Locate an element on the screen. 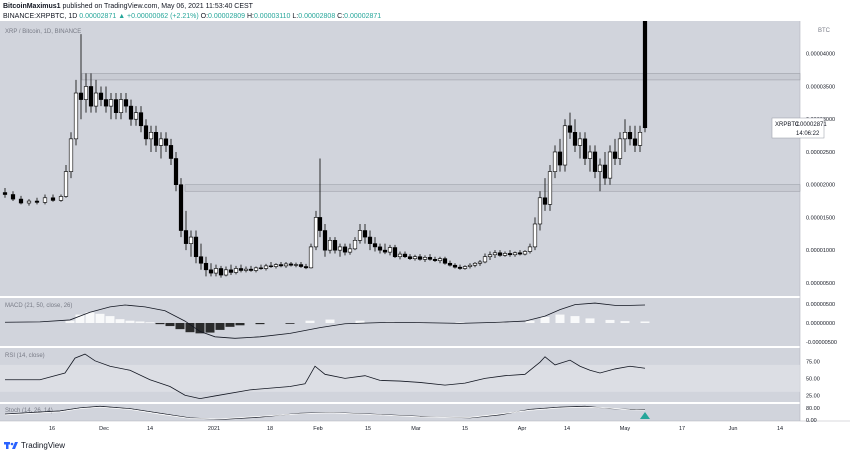 The image size is (850, 453). macd-tick-label: -0.00000500 is located at coordinates (821, 343).